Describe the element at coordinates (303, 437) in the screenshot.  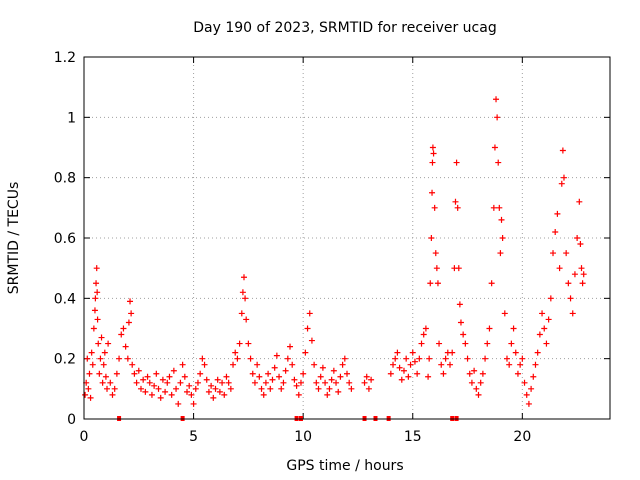
I see `x-tick-label: 10` at that location.